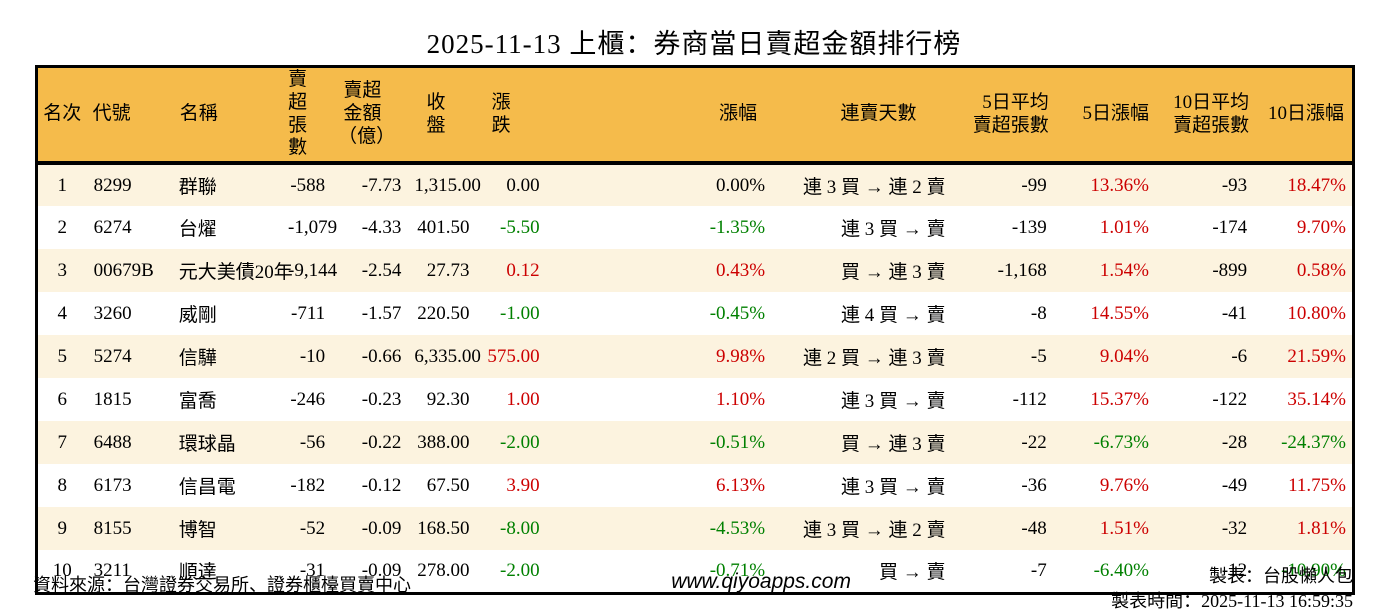  What do you see at coordinates (1317, 485) in the screenshot?
I see `cell-pct10: 11.75%` at bounding box center [1317, 485].